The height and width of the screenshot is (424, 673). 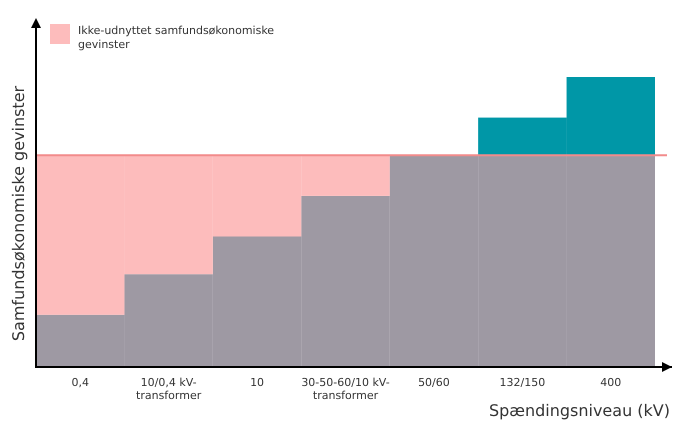 I want to click on y-axis-title: Samfundsøkonomiske gevinster, so click(x=18, y=213).